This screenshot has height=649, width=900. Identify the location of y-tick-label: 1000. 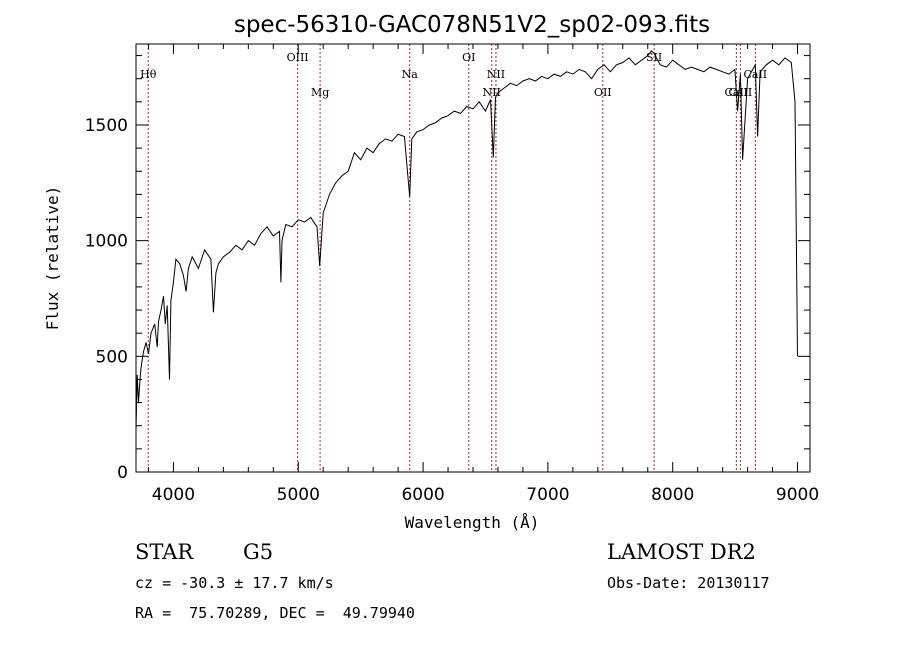
(106, 242).